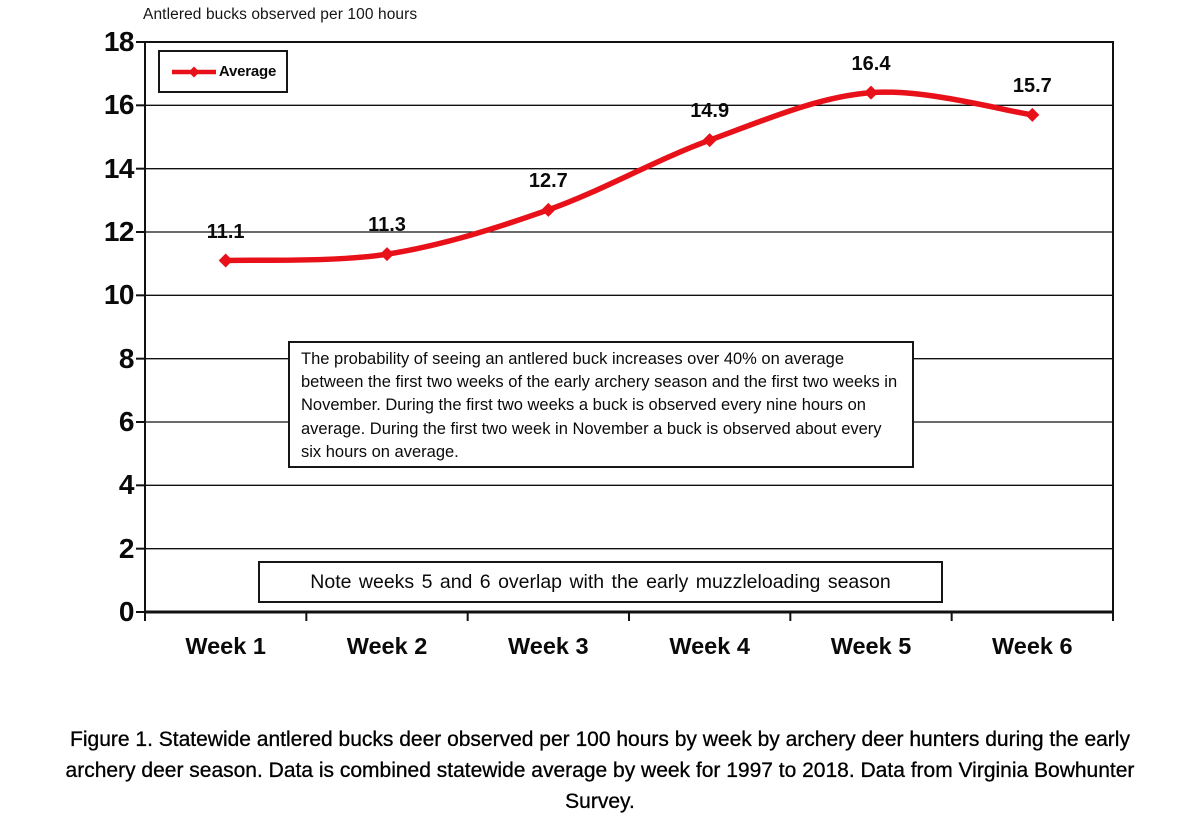 The height and width of the screenshot is (833, 1200). Describe the element at coordinates (225, 646) in the screenshot. I see `x-axis-tick-label: Week 1` at that location.